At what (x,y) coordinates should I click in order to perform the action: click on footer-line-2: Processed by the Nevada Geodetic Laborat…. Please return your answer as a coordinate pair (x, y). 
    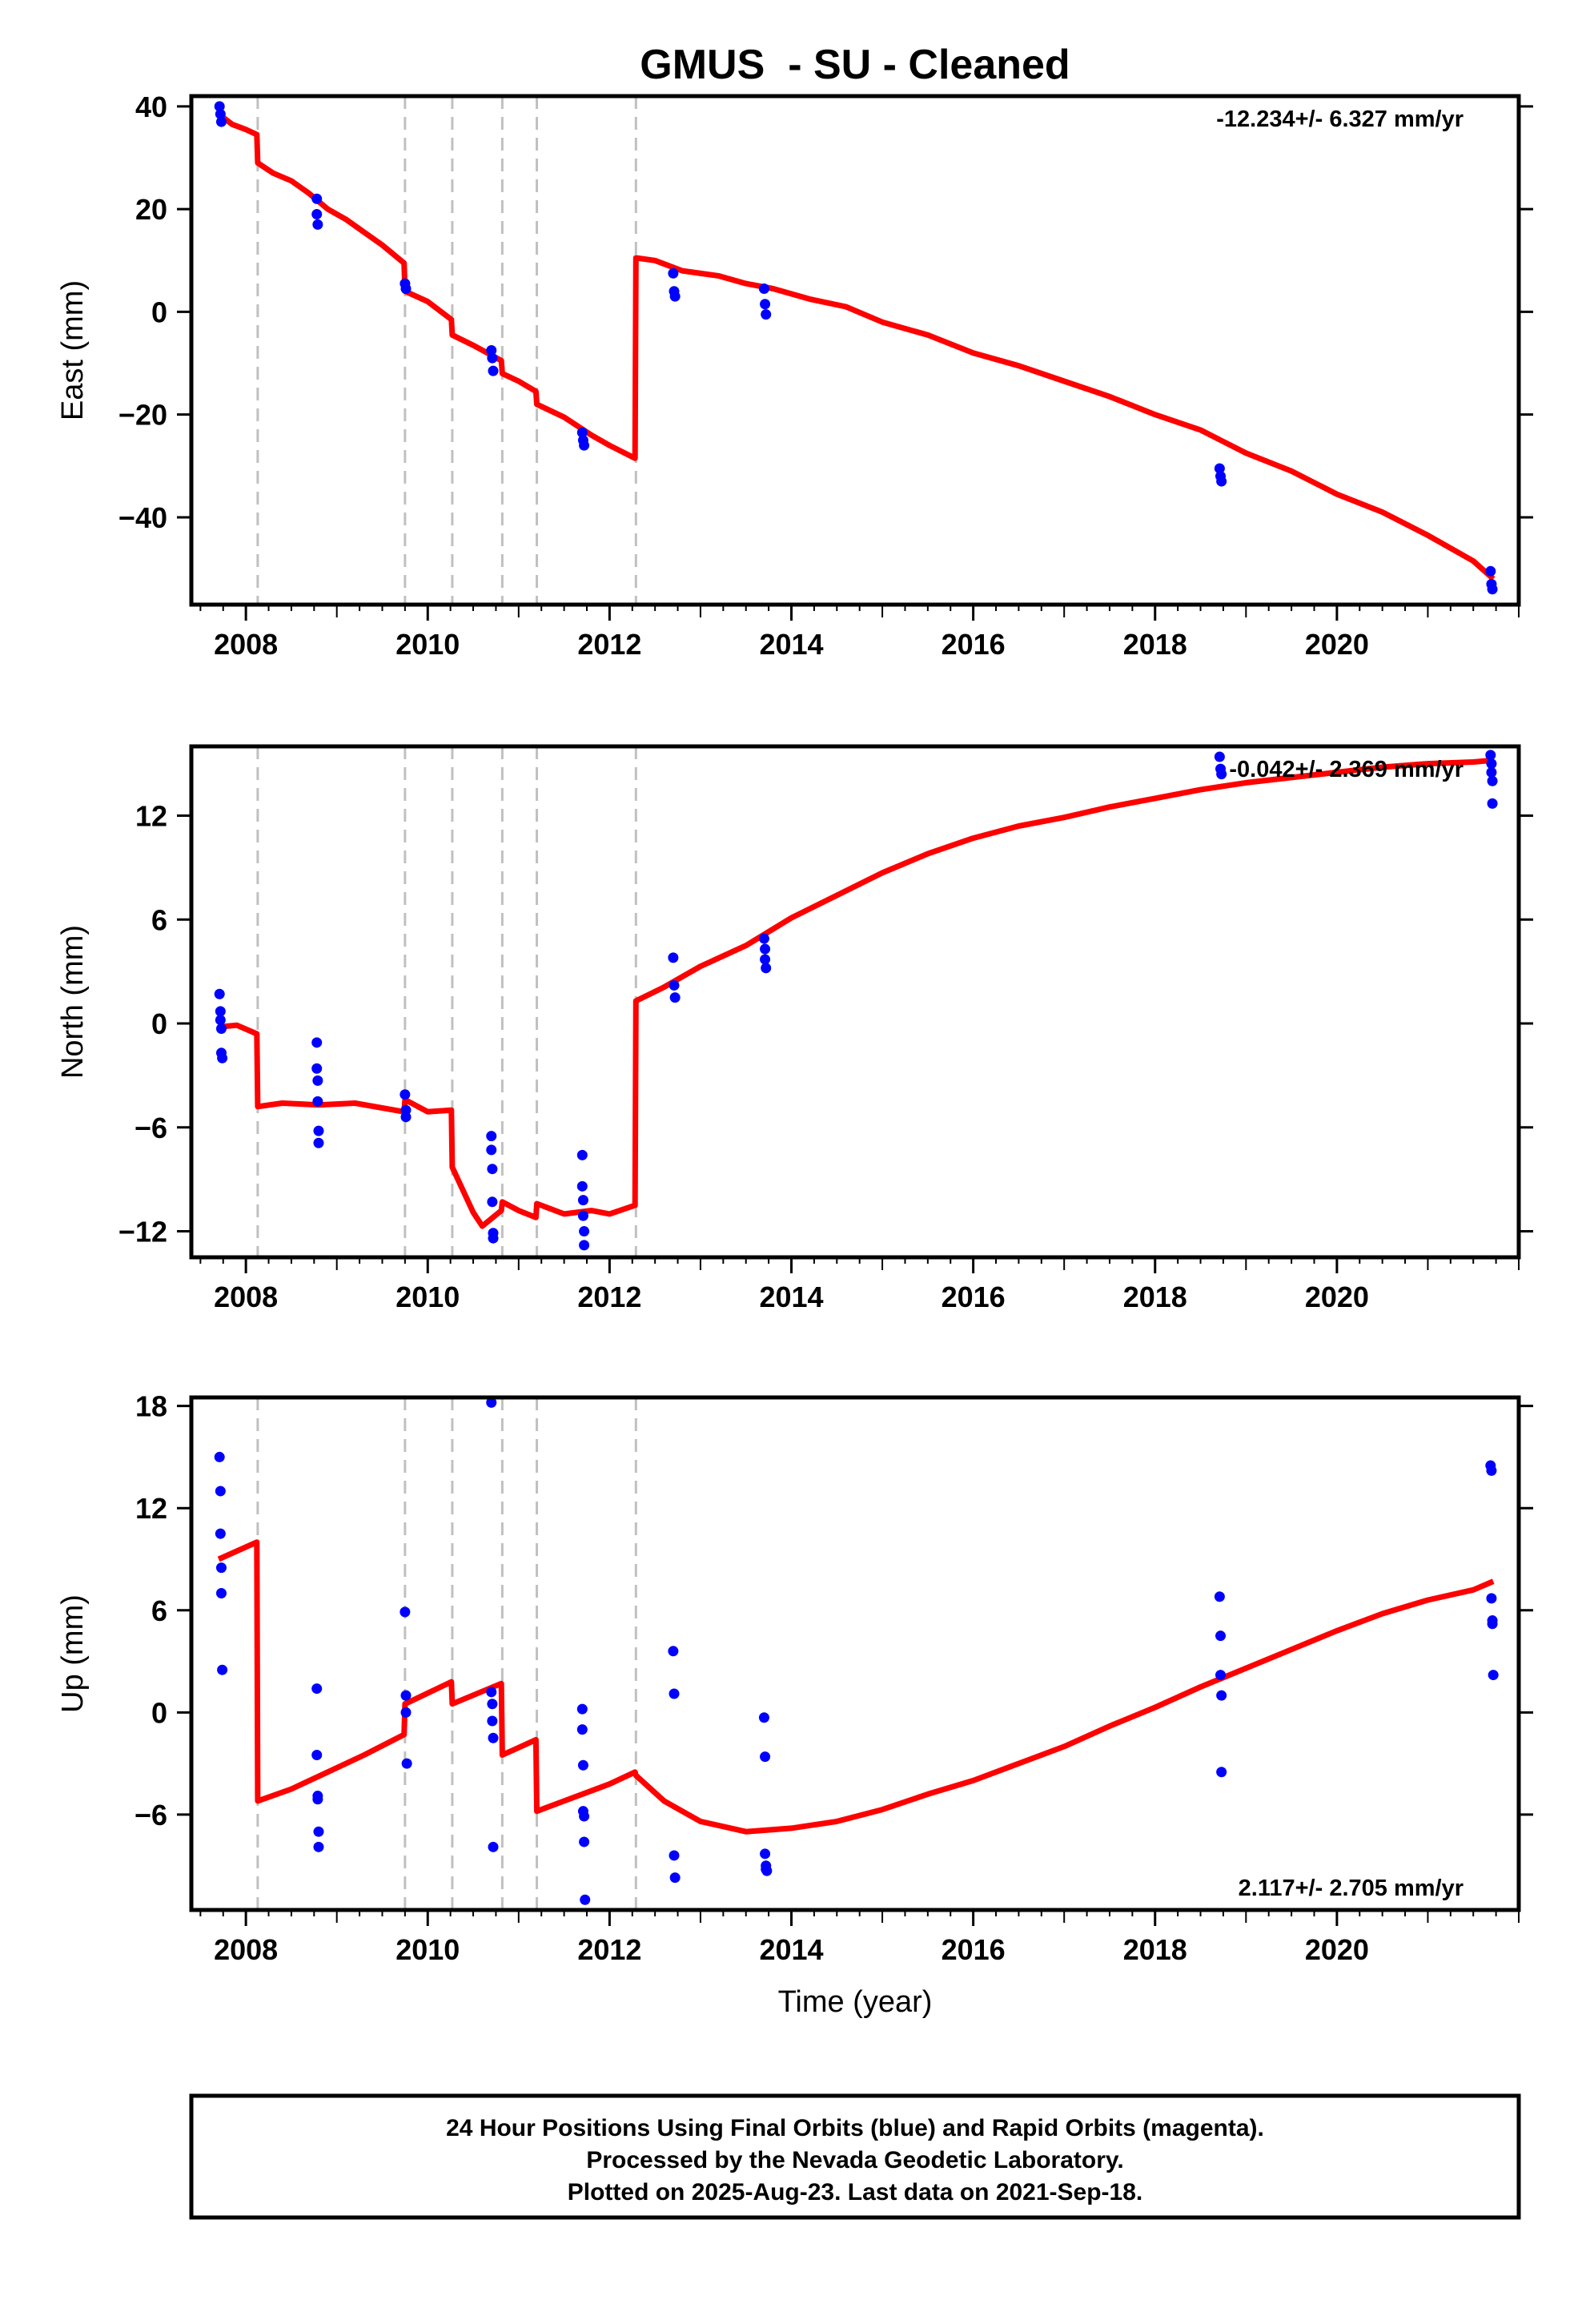
    Looking at the image, I should click on (854, 2160).